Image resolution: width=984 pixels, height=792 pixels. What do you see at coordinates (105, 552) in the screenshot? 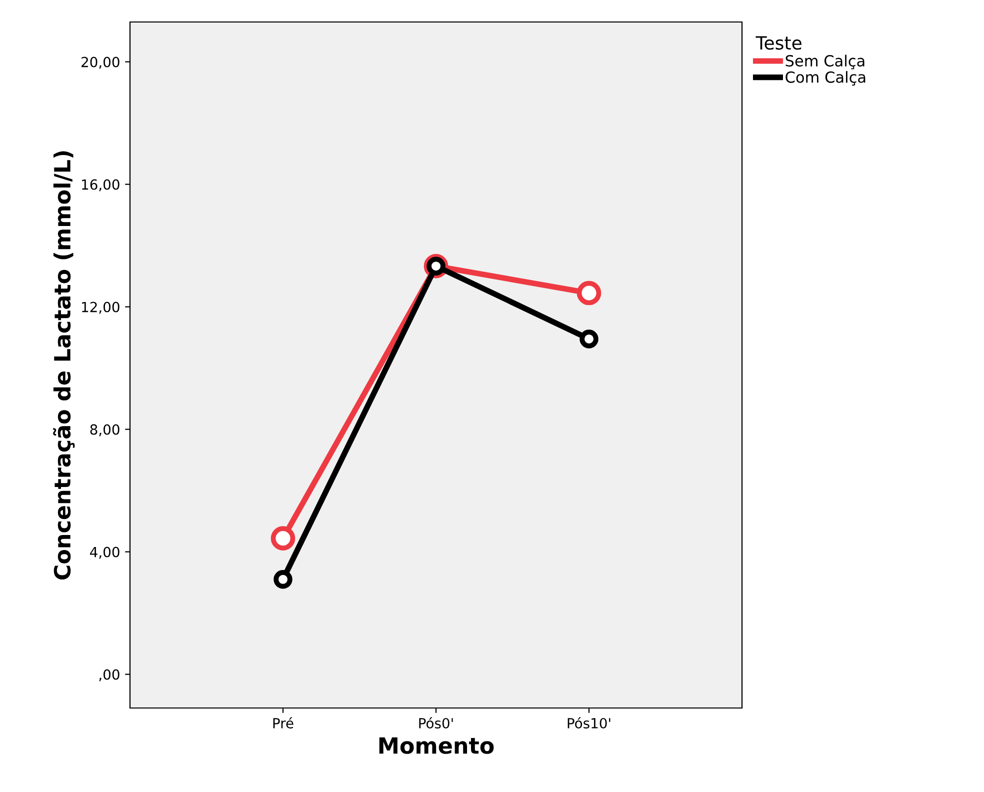
I see `y-tick-label: 4,00` at bounding box center [105, 552].